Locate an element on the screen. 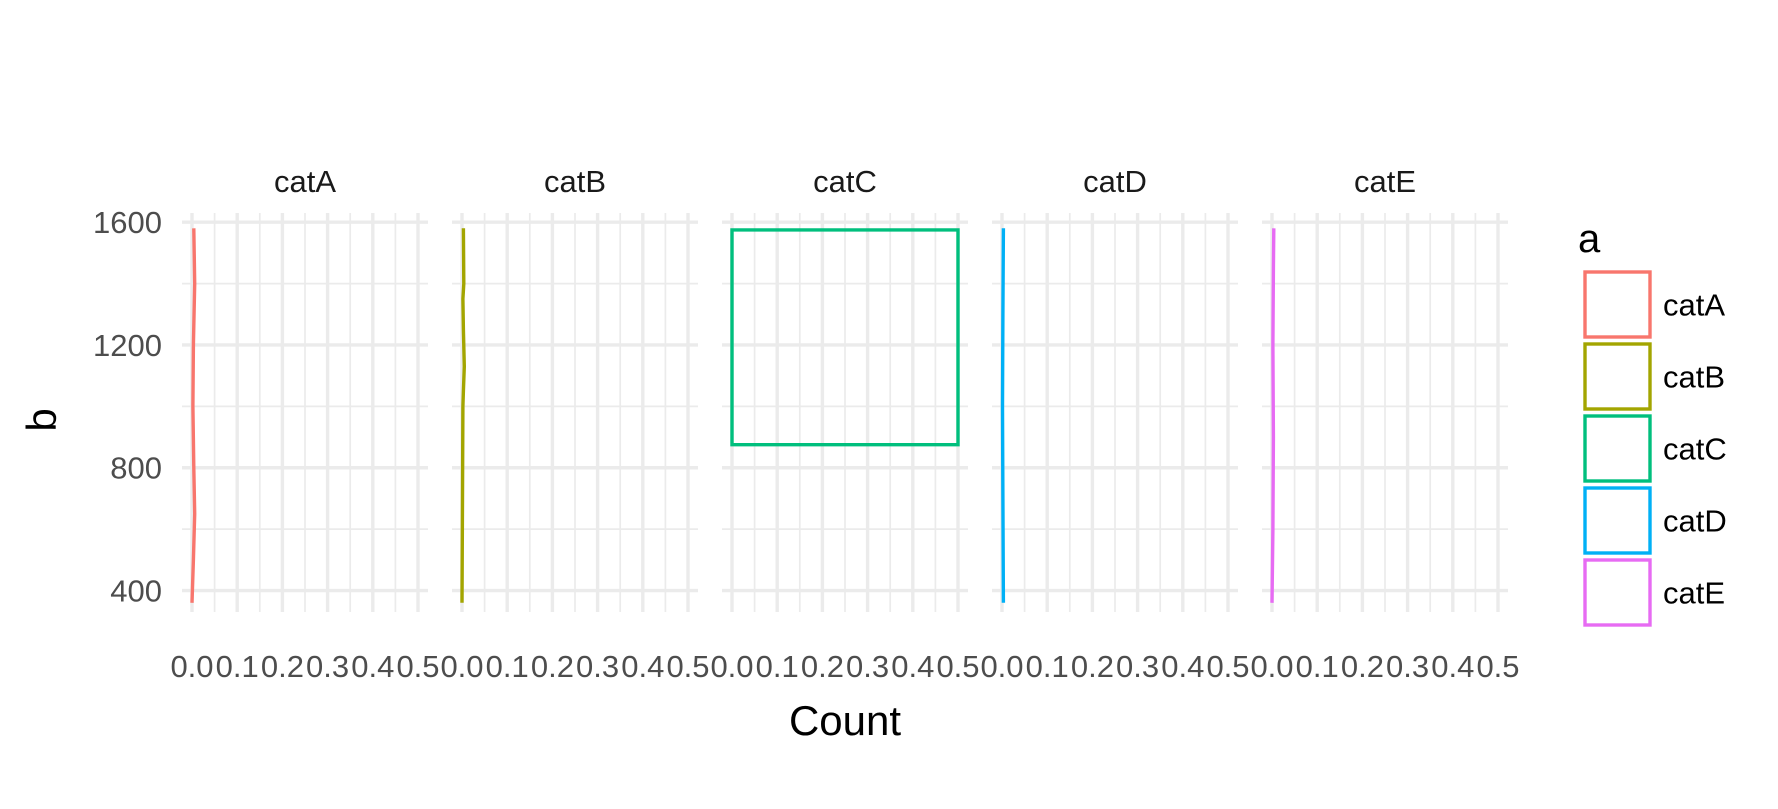 The width and height of the screenshot is (1778, 809). facet-panel-catA: catA 0.0 0.1 0.2 0.3 0.4 0.5 is located at coordinates (304, 424).